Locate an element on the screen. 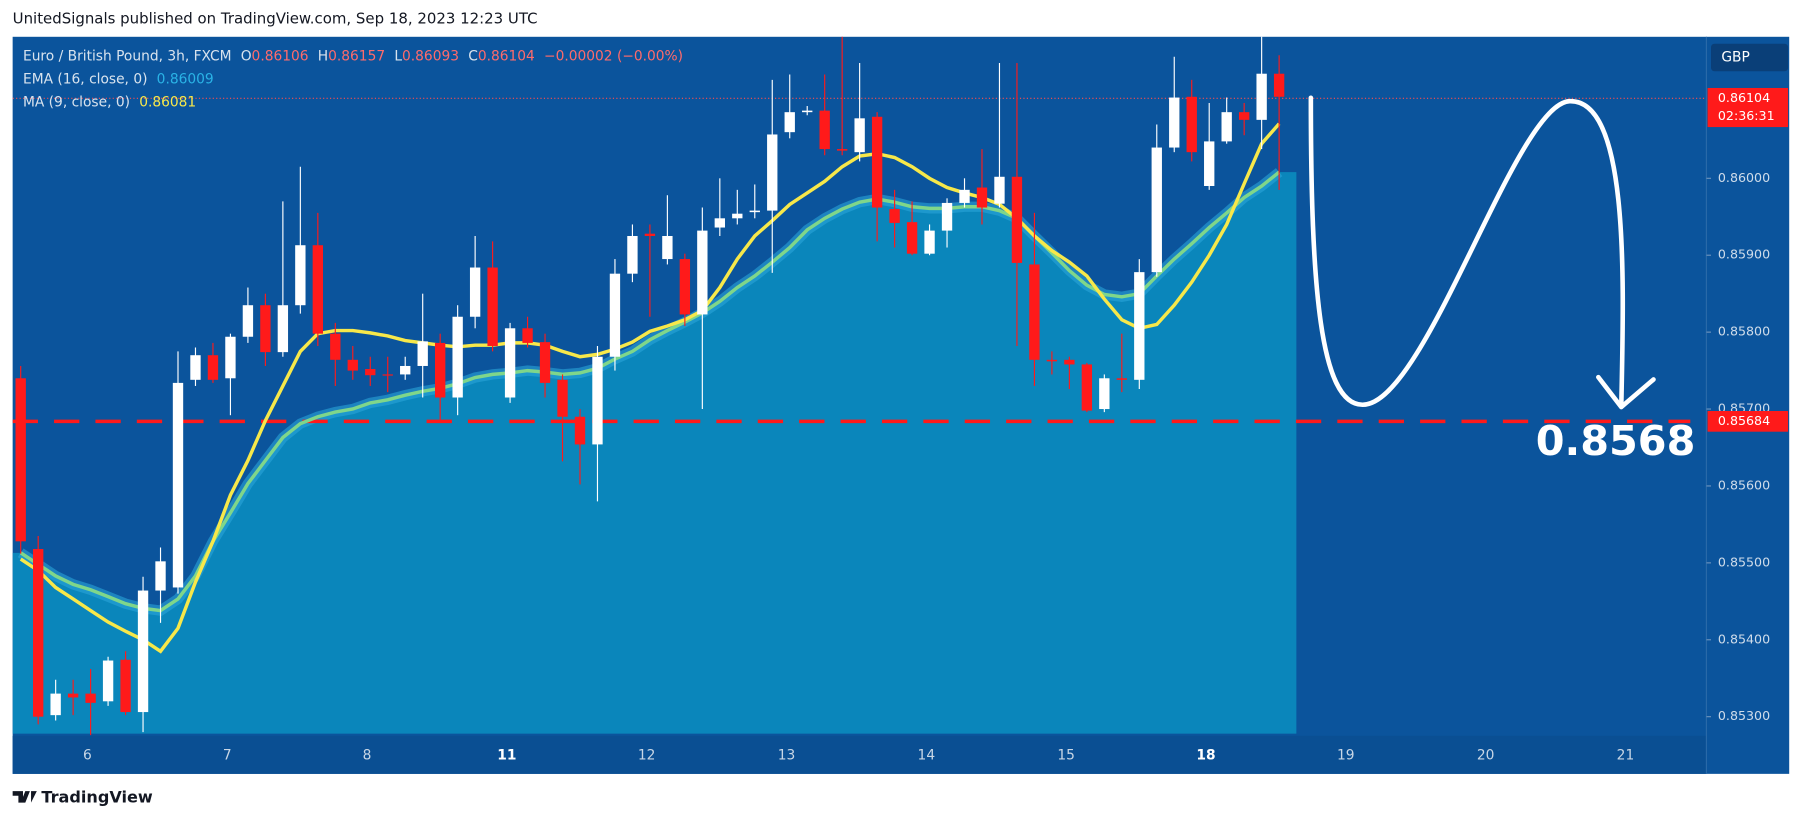 This screenshot has width=1803, height=821. x-tick-label: 13 is located at coordinates (787, 755).